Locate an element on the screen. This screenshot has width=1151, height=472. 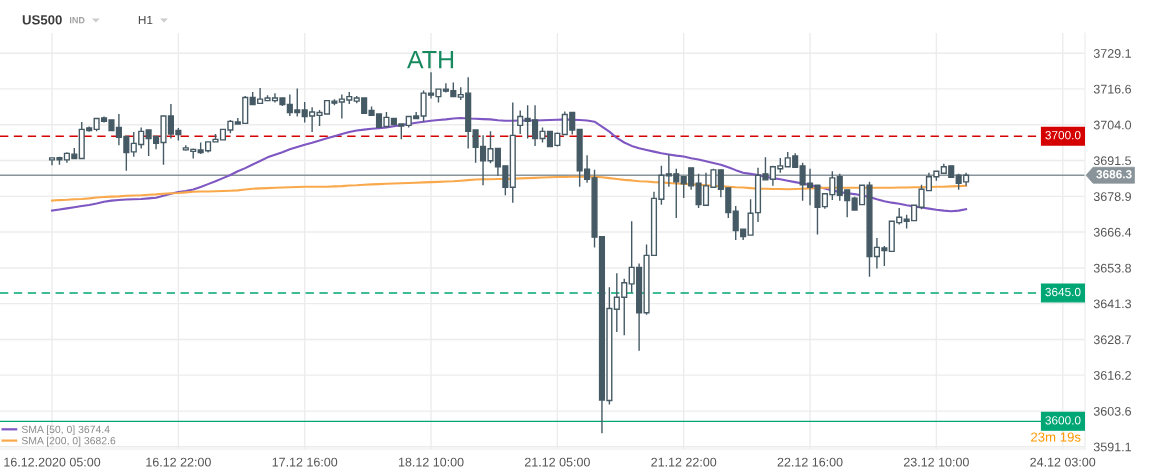
y-tick-label: 3678.9 is located at coordinates (1112, 197).